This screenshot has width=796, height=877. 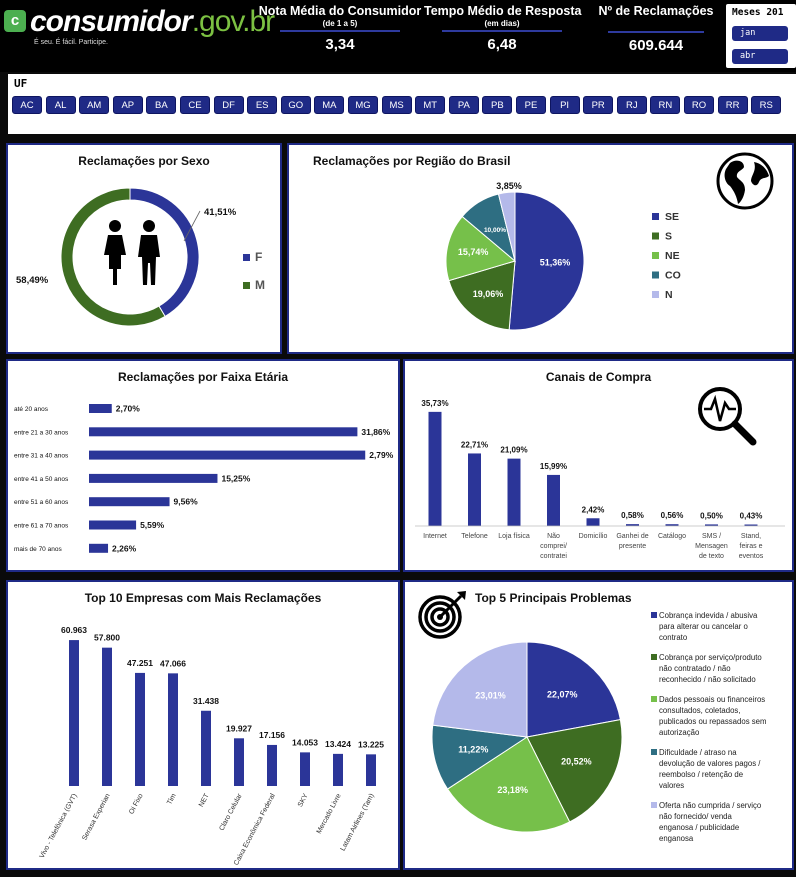 I want to click on logo-badge-icon: c, so click(x=15, y=21).